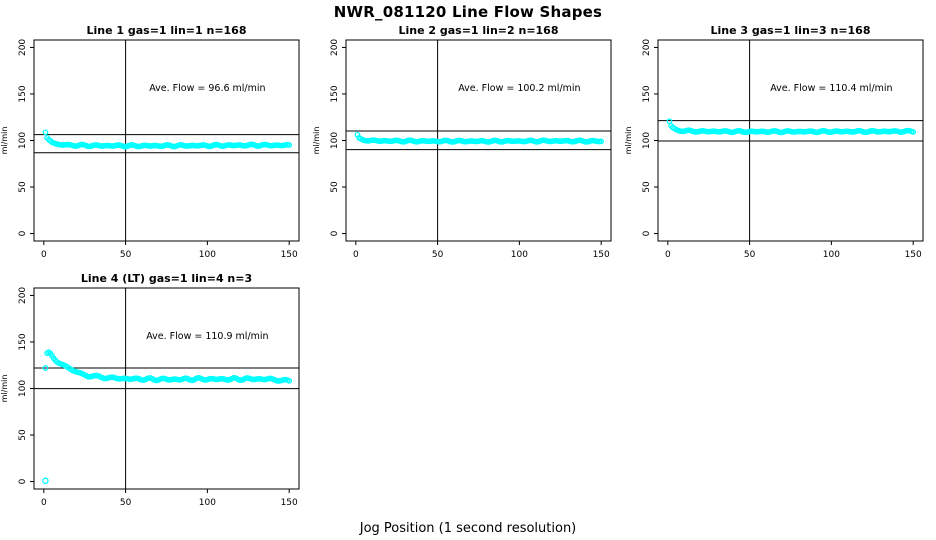  What do you see at coordinates (166, 278) in the screenshot?
I see `subplot-title: Line 4 (LT) gas=1 lin=4 n=3` at bounding box center [166, 278].